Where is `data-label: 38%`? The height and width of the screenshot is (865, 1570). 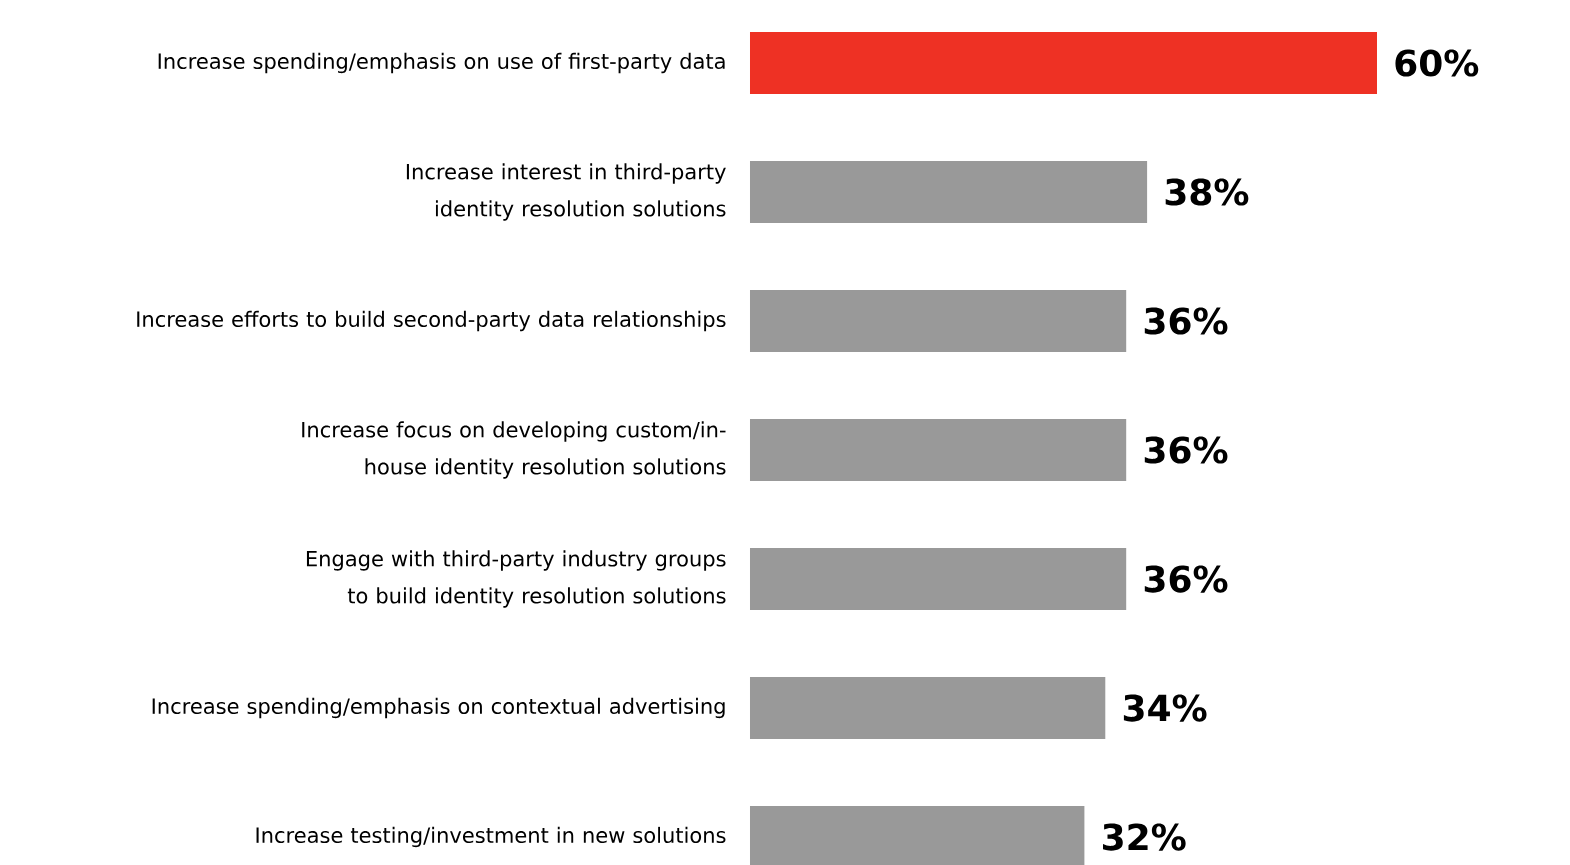 data-label: 38% is located at coordinates (1207, 192).